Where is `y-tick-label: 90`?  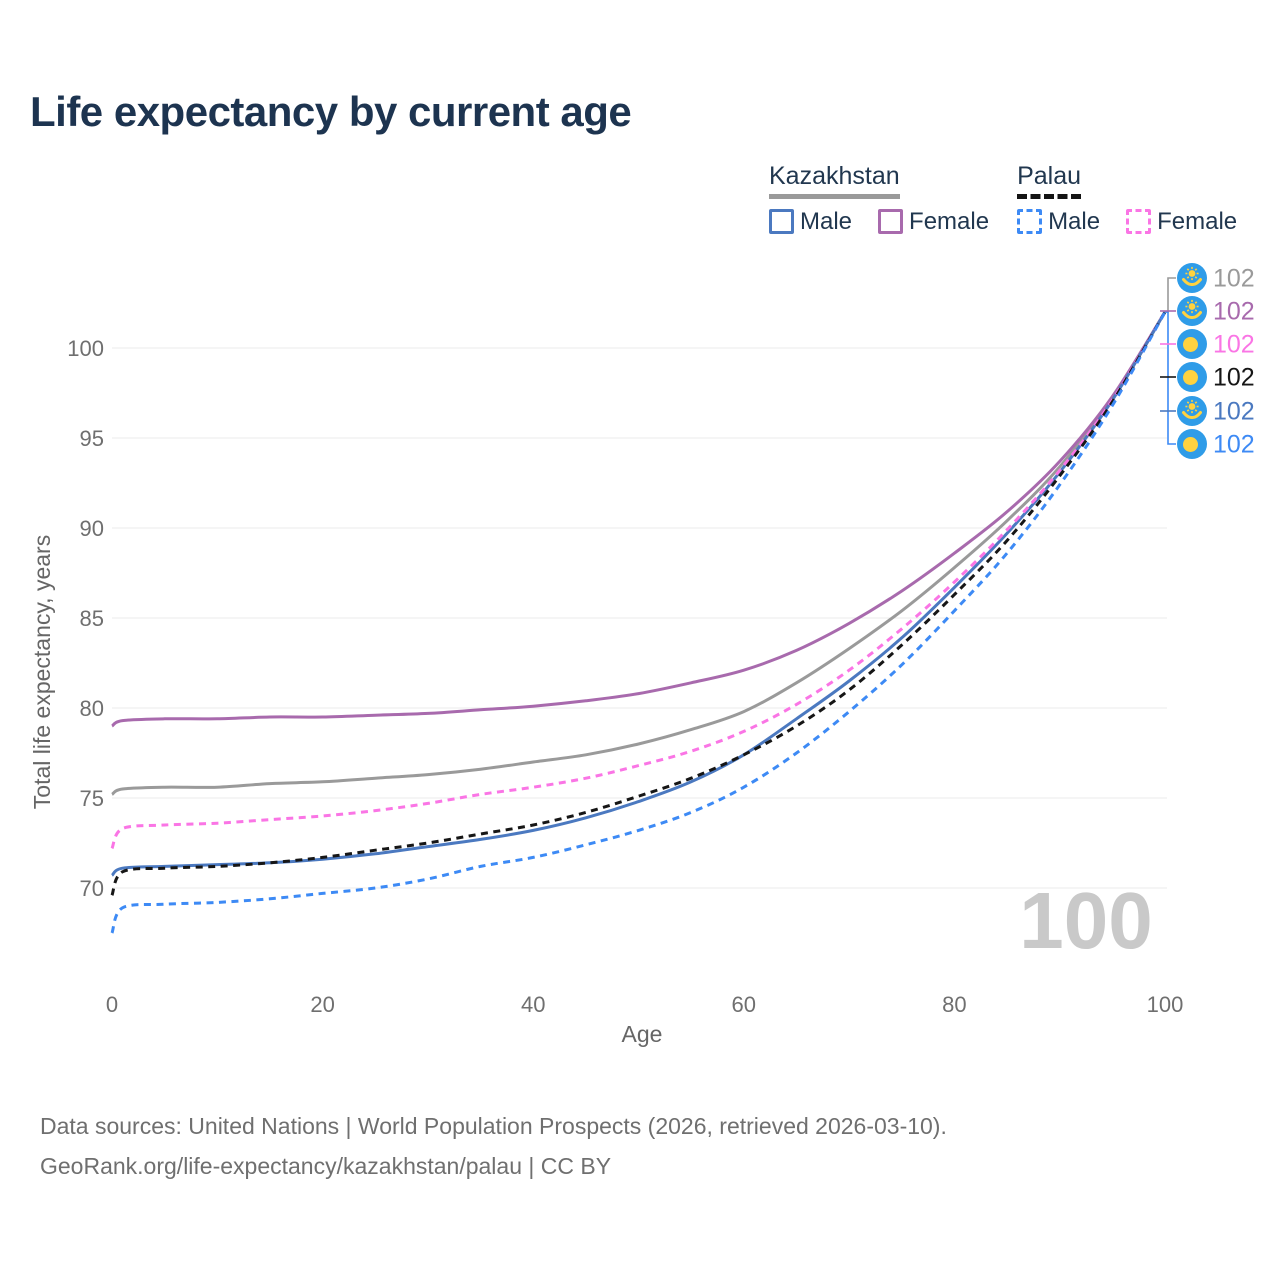 y-tick-label: 90 is located at coordinates (92, 528).